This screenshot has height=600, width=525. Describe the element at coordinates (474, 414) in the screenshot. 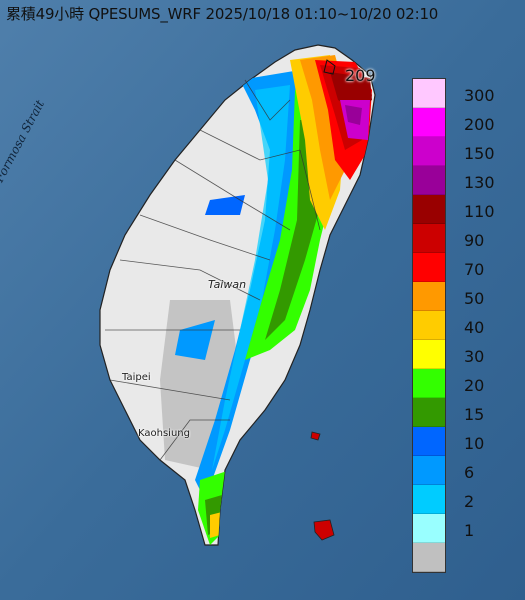

I see `legend-value: 15` at that location.